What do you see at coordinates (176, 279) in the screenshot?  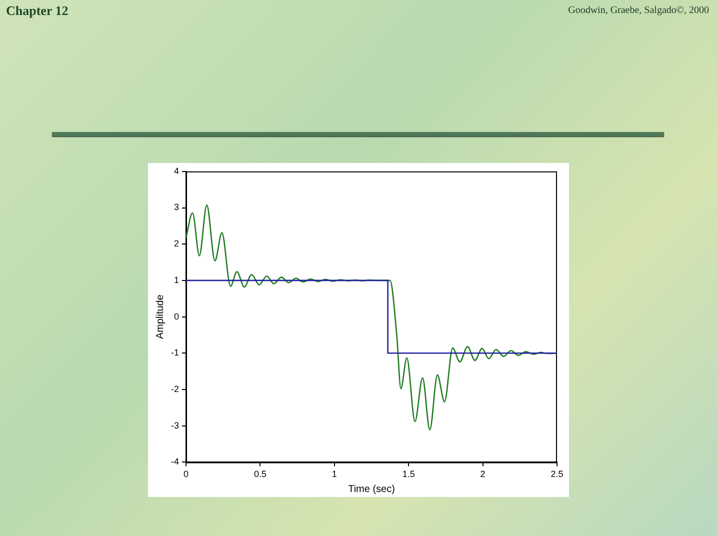 I see `y-tick-label: 1` at bounding box center [176, 279].